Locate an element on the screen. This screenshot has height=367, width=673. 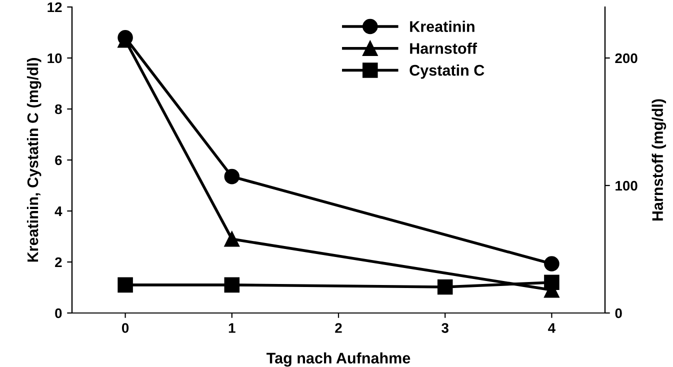
y2-tick-label: 200 is located at coordinates (626, 58).